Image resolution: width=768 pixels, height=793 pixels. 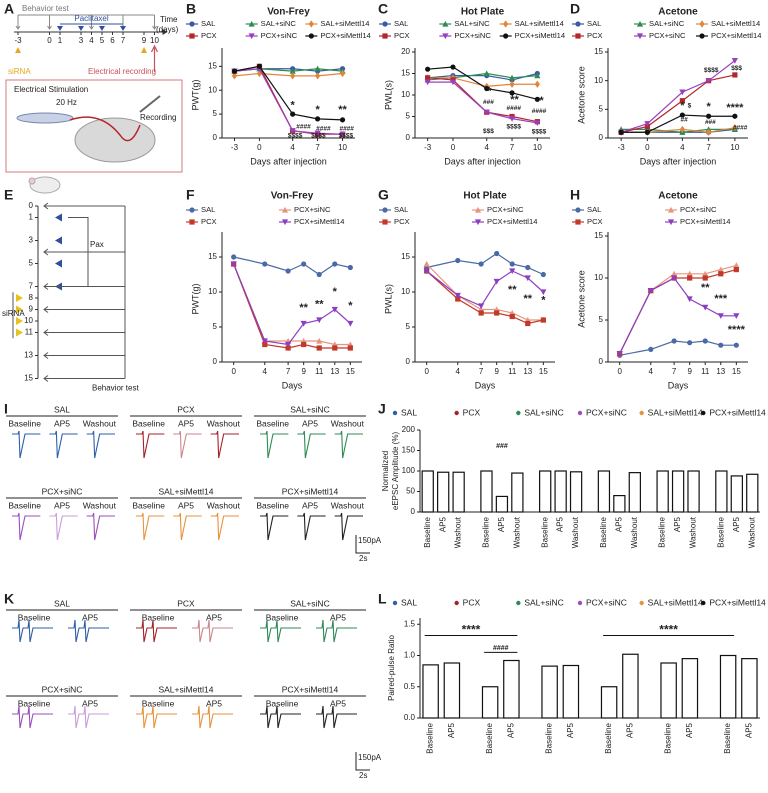 What do you see at coordinates (97, 244) in the screenshot?
I see `label: Pax` at bounding box center [97, 244].